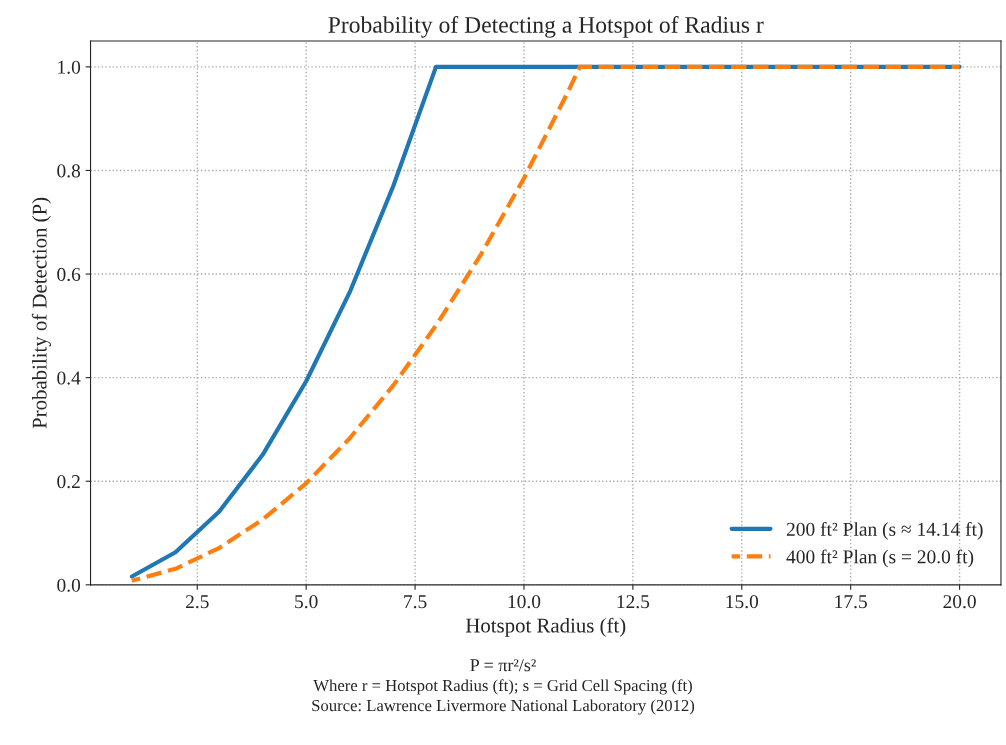 The width and height of the screenshot is (1006, 745). Describe the element at coordinates (415, 602) in the screenshot. I see `x-tick-label: 7.5` at that location.